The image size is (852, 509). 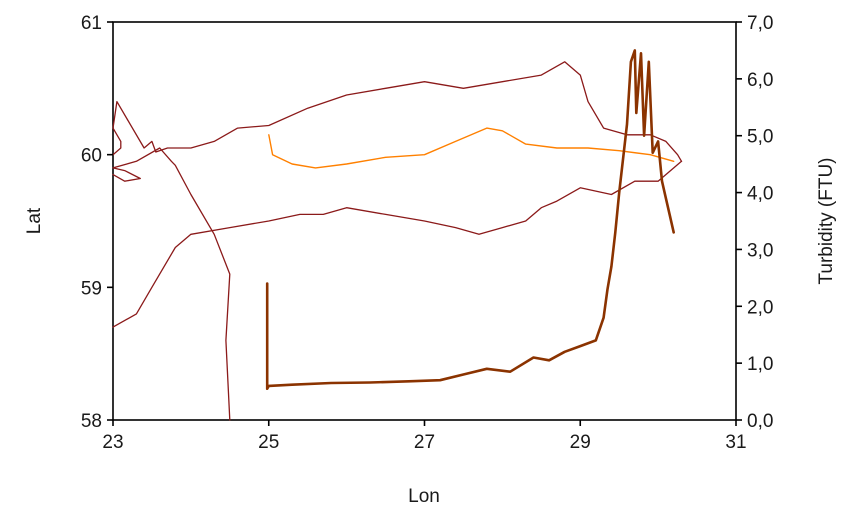 What do you see at coordinates (754, 222) in the screenshot?
I see `y-axis-right: 0,0 1,0 2,0 3,0 4,0 5,0 6,0 7,0` at bounding box center [754, 222].